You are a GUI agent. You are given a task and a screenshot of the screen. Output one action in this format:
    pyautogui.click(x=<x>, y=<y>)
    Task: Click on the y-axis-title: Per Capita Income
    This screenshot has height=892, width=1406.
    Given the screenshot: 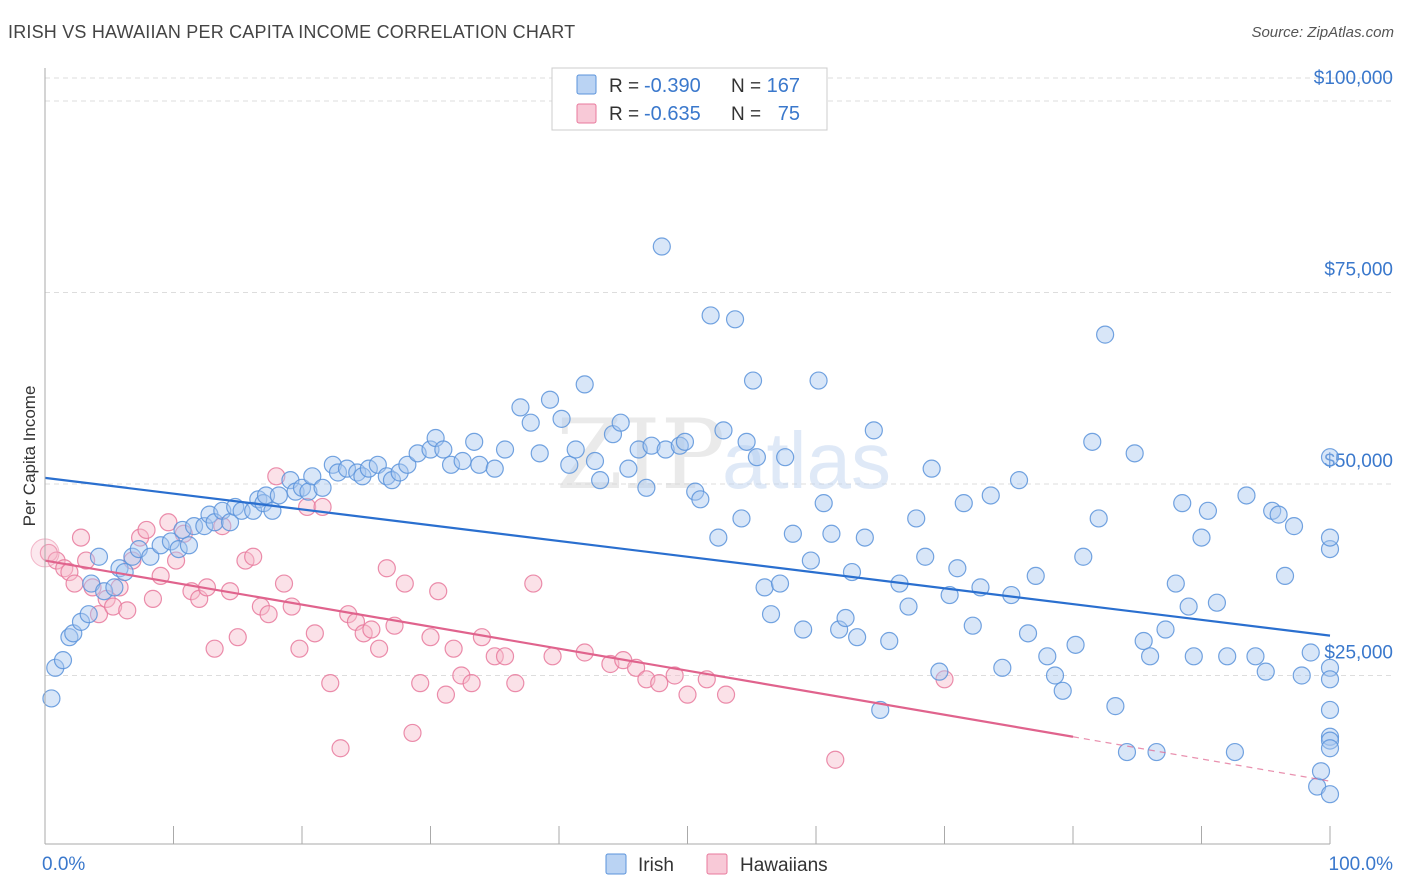 What is the action you would take?
    pyautogui.click(x=29, y=456)
    